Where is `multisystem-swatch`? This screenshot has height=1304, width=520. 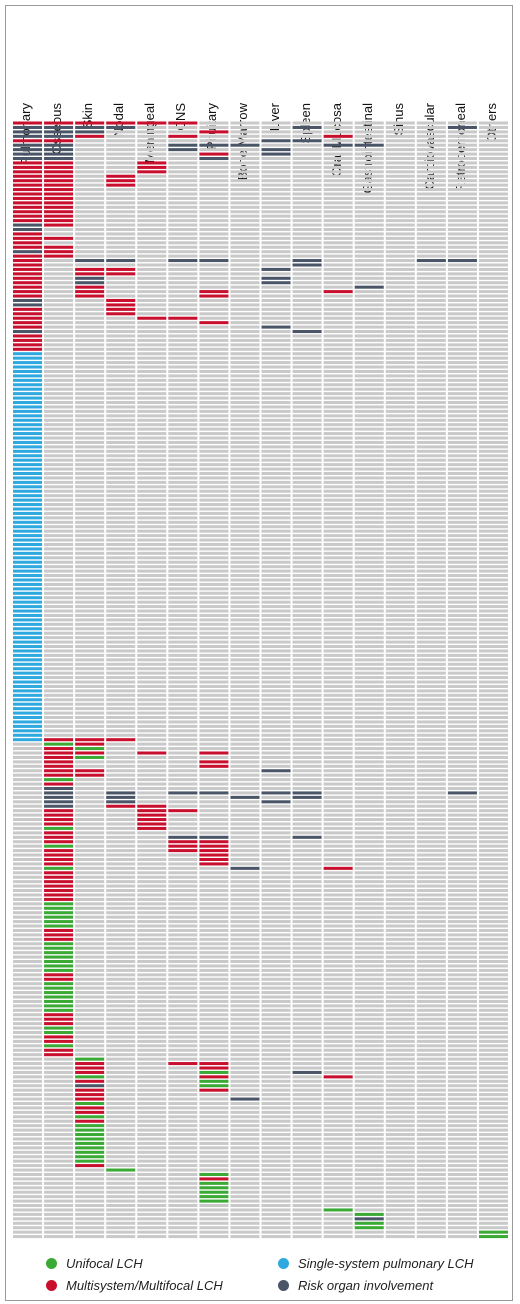 multisystem-swatch is located at coordinates (51, 1285).